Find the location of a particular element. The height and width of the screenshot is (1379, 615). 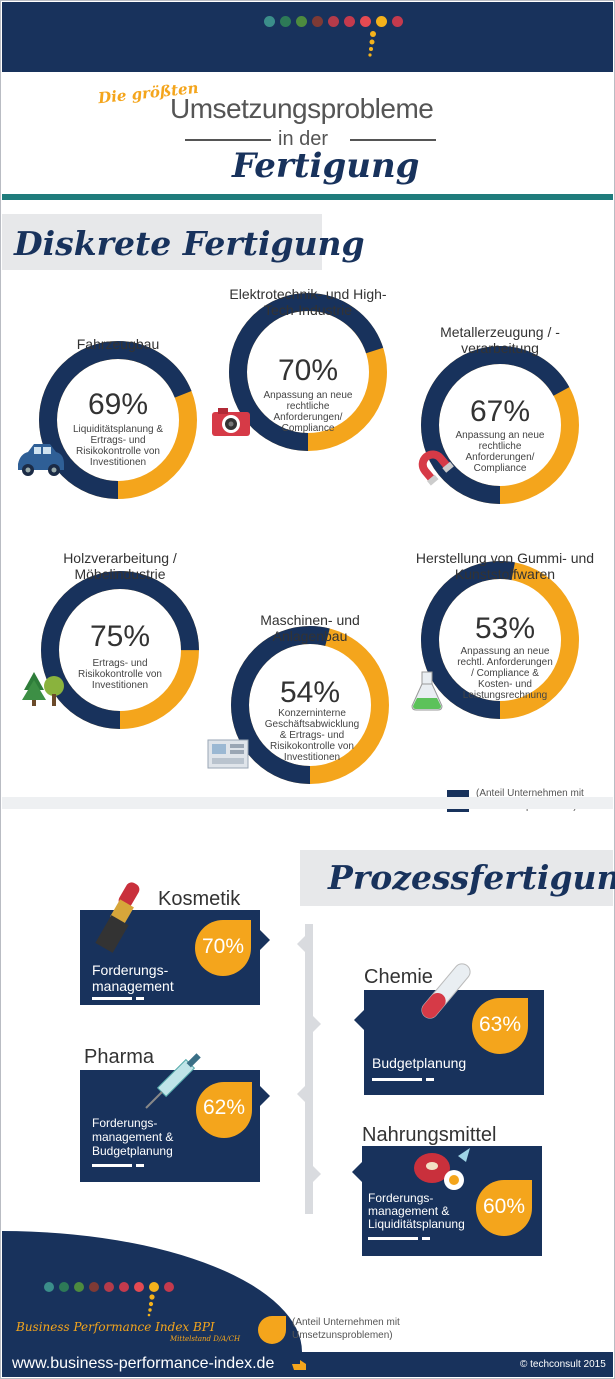

bpi-sub: Mittelstand D/A/CH is located at coordinates (205, 1339).